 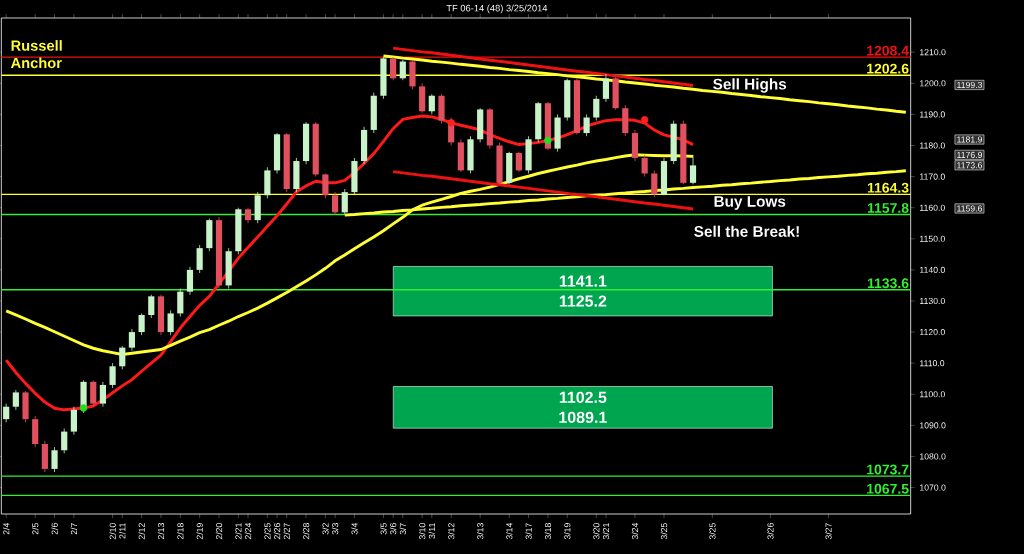 What do you see at coordinates (354, 528) in the screenshot?
I see `x-tick-label: 3/4` at bounding box center [354, 528].